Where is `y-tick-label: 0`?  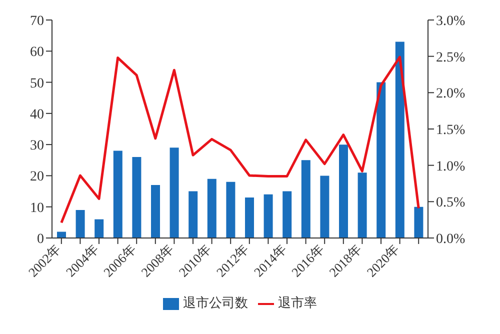
y-tick-label: 0 is located at coordinates (40, 239).